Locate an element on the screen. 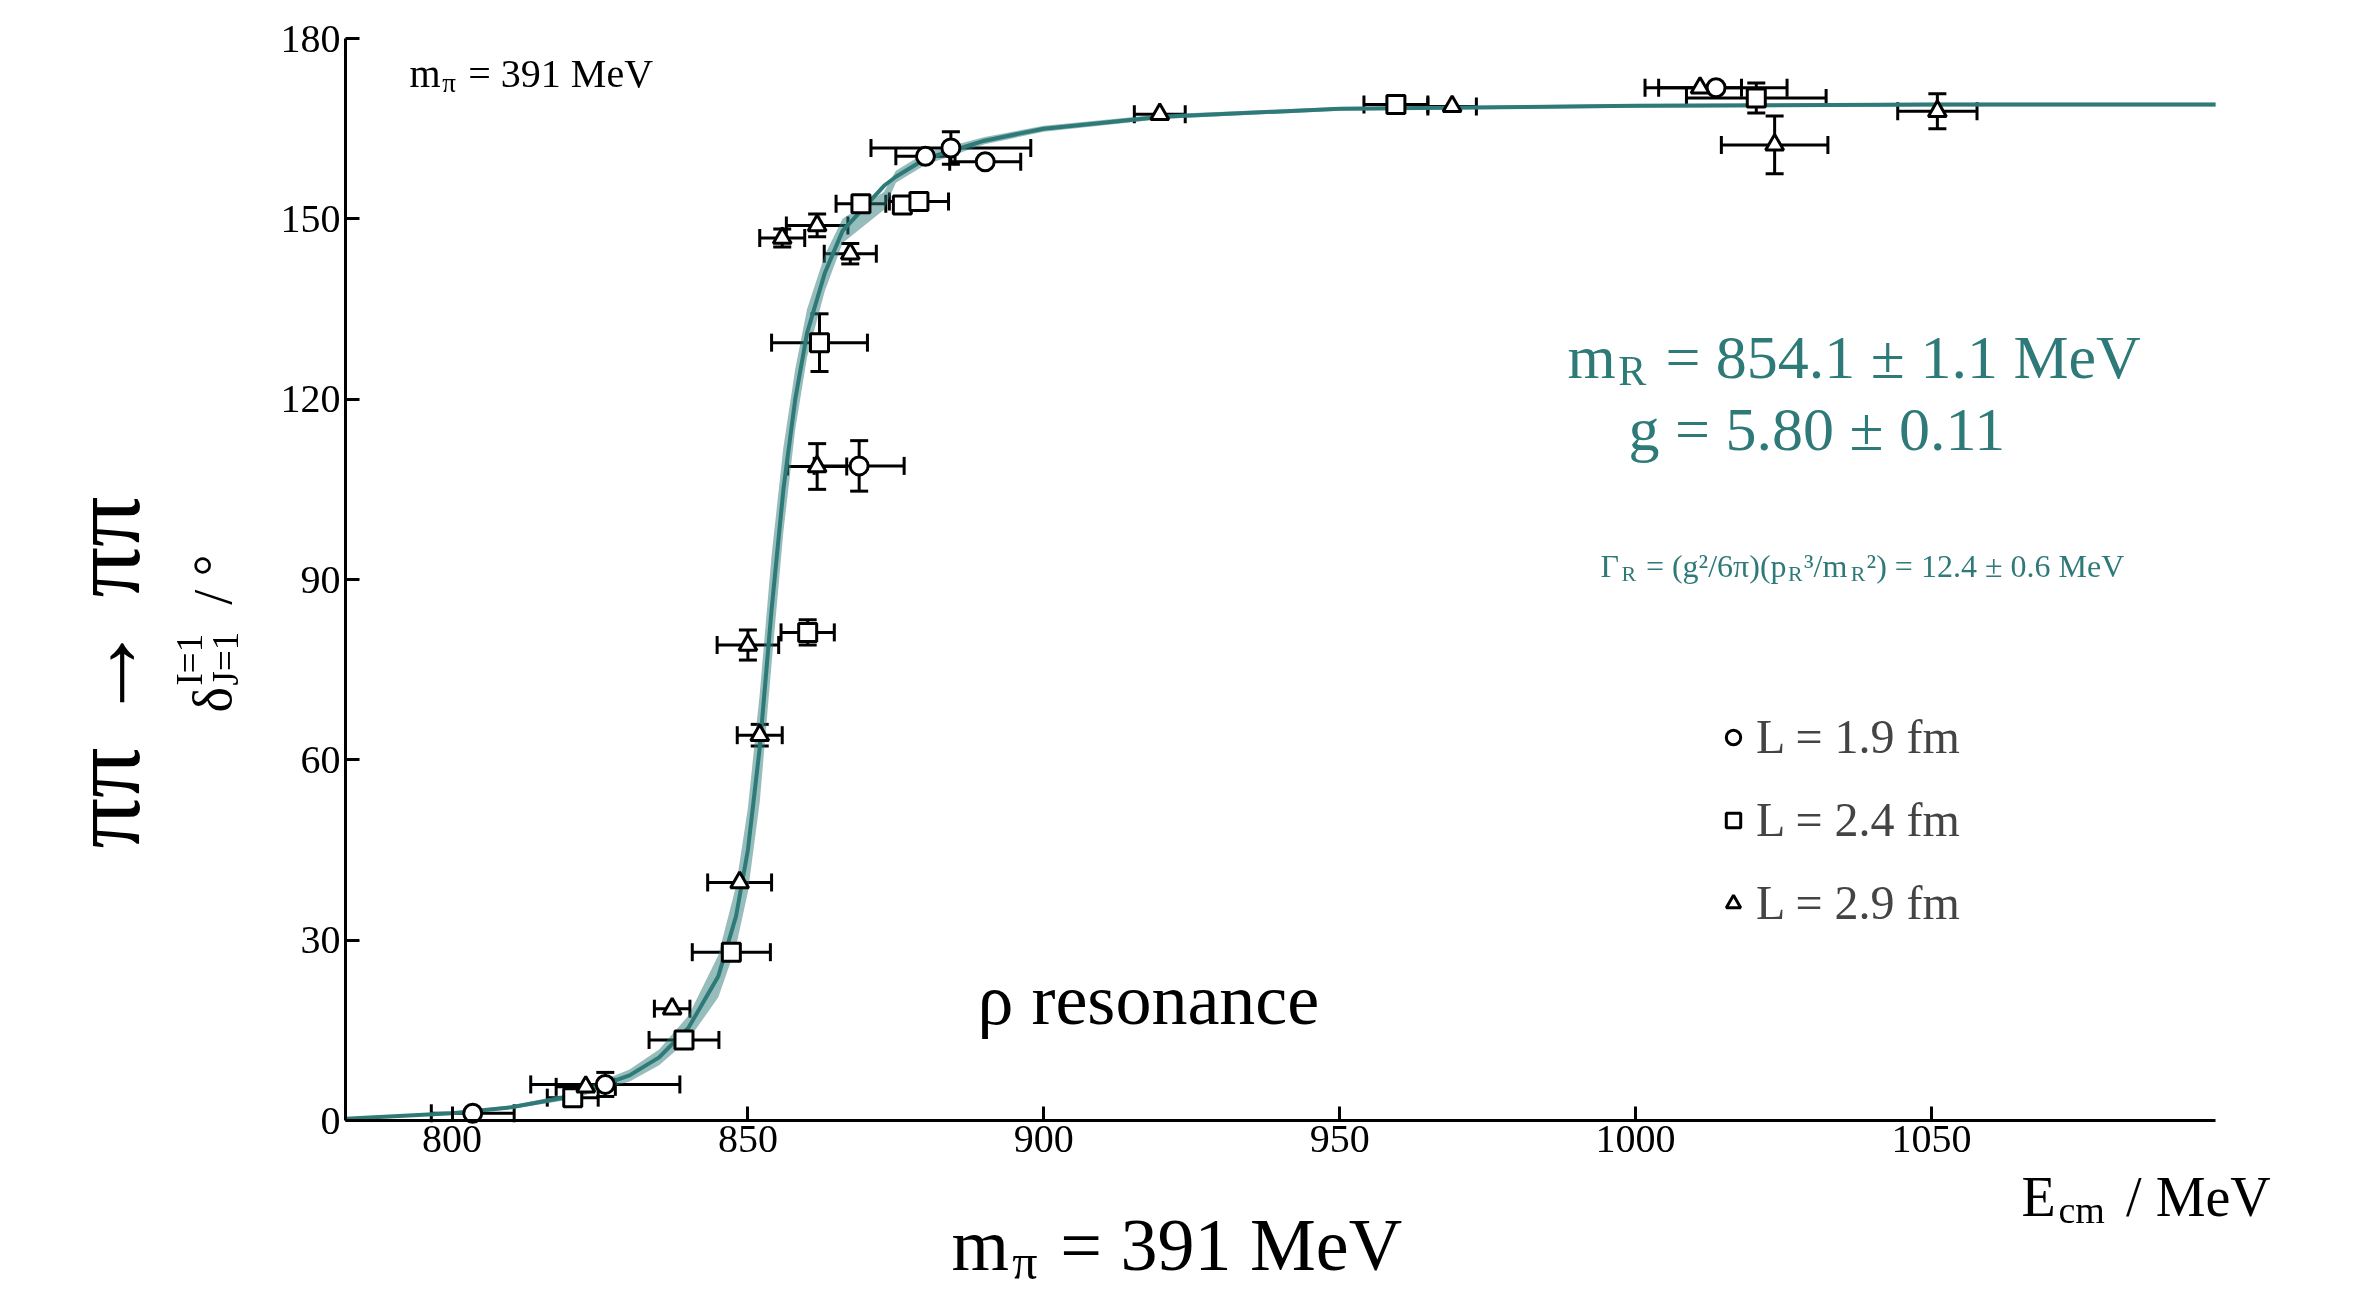 The width and height of the screenshot is (2374, 1294). y-tick-label: 120 is located at coordinates (310, 399).